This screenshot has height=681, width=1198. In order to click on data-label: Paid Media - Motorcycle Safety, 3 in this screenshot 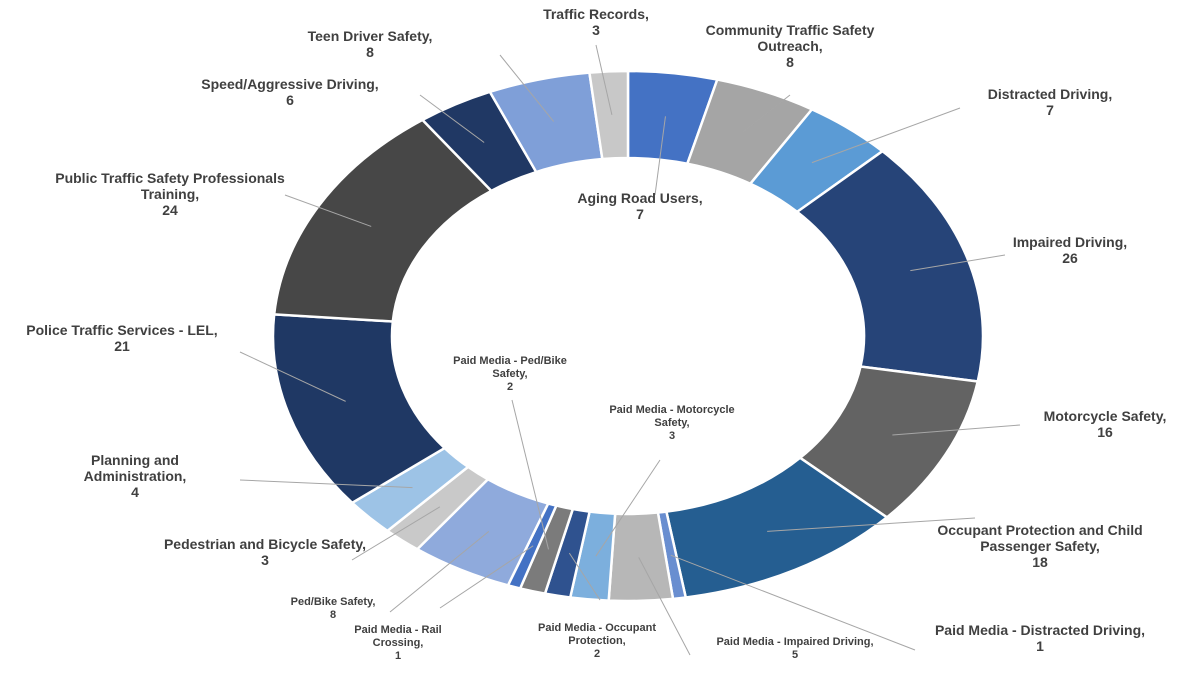, I will do `click(672, 423)`.